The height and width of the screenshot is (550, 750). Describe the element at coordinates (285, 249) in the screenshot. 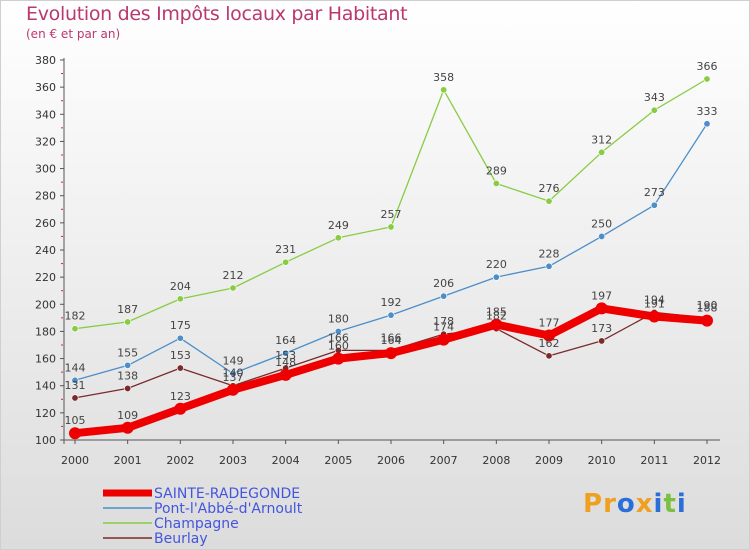

I see `data-label: 231` at that location.